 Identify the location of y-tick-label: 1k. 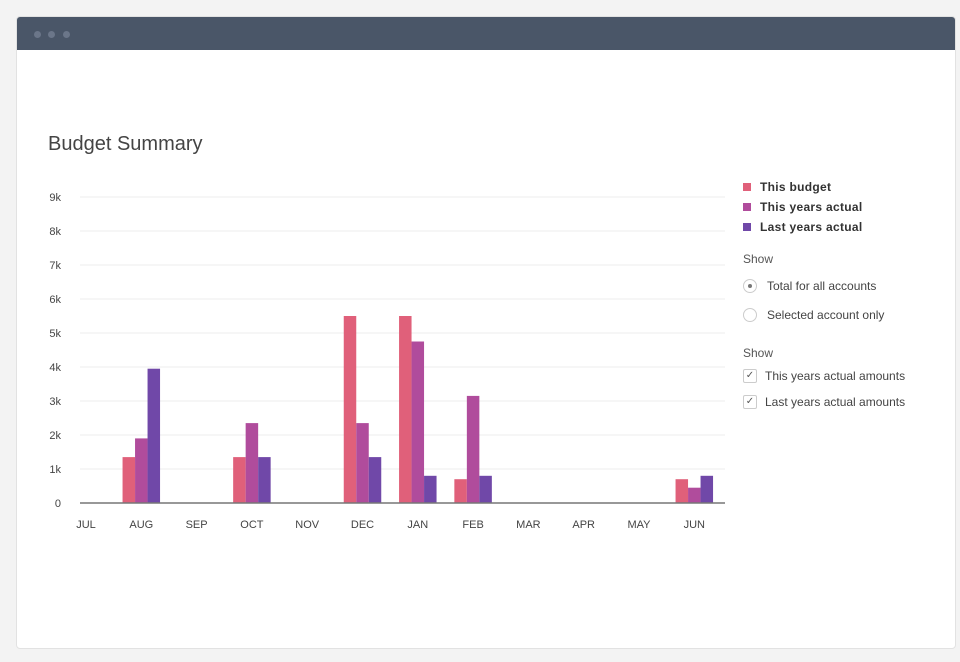
(55, 470).